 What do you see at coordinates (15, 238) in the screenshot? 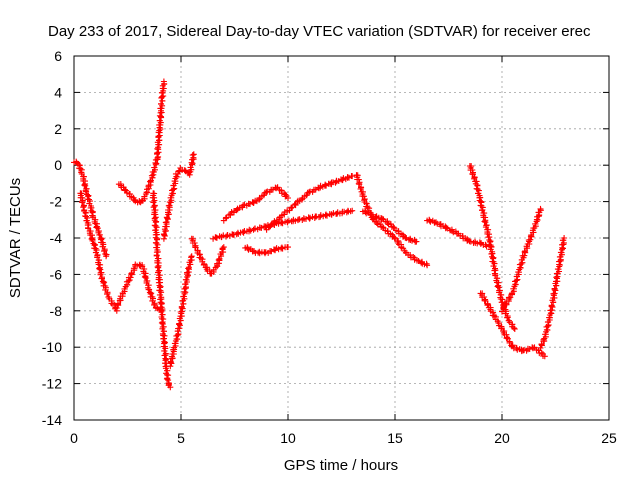
I see `y-axis-label: SDTVAR / TECUs` at bounding box center [15, 238].